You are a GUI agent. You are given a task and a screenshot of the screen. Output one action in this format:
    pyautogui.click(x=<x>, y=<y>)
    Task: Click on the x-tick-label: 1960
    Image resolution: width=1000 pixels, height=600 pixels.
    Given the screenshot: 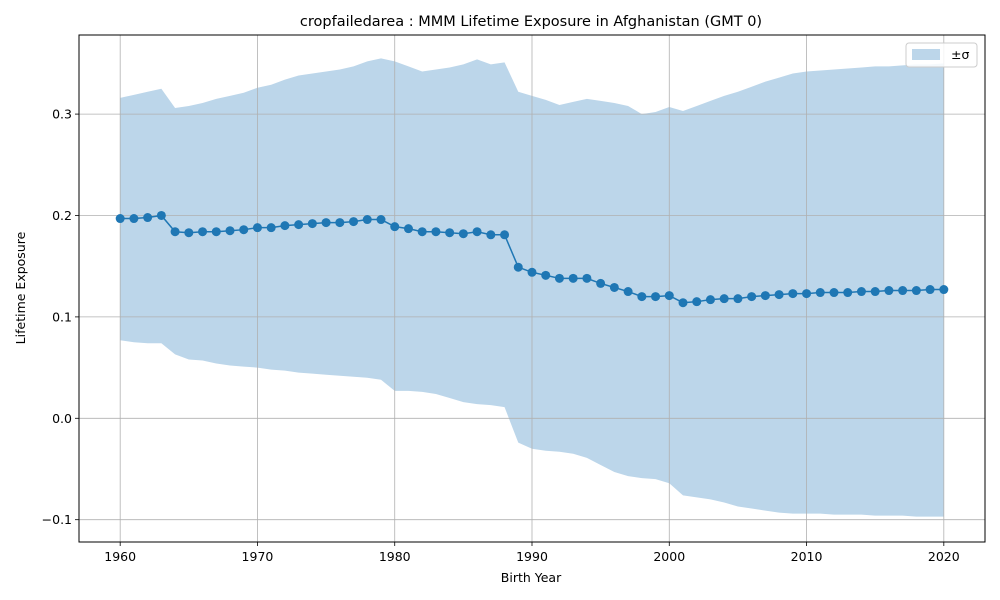 What is the action you would take?
    pyautogui.click(x=120, y=556)
    